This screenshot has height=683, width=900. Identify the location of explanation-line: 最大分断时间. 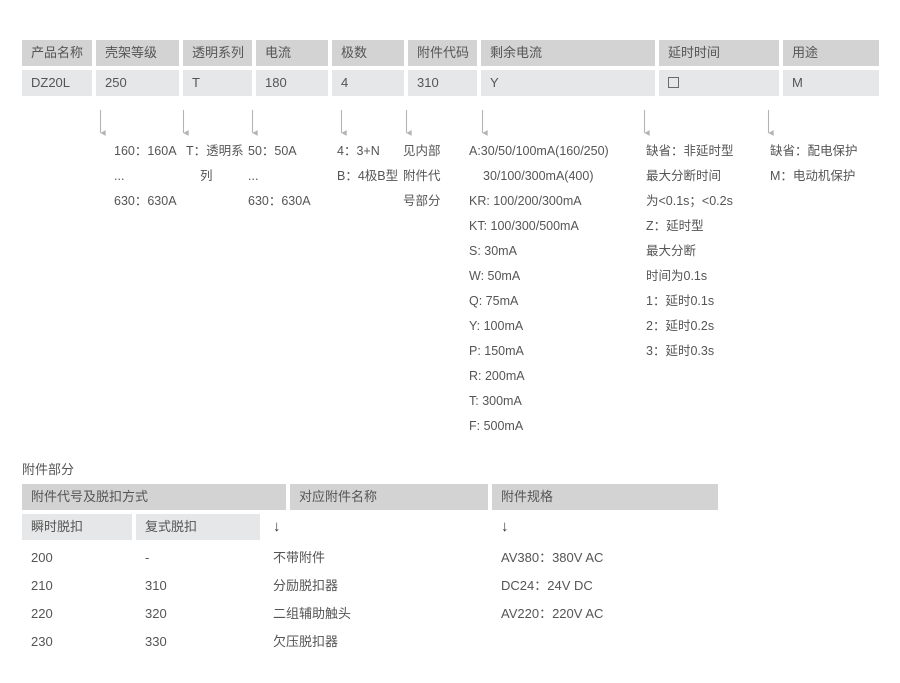
(684, 176).